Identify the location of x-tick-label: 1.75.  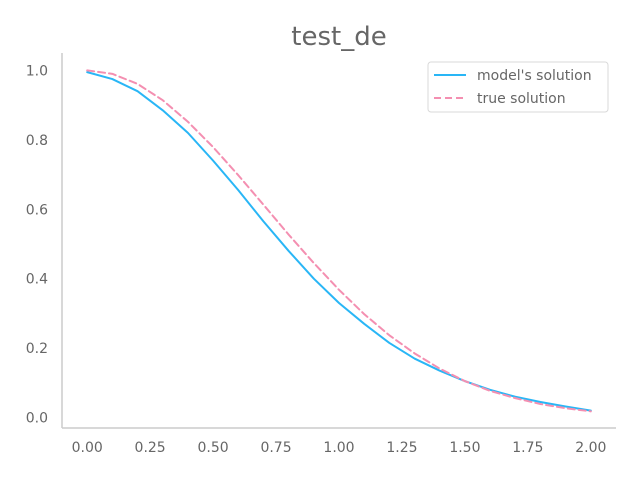
(527, 448).